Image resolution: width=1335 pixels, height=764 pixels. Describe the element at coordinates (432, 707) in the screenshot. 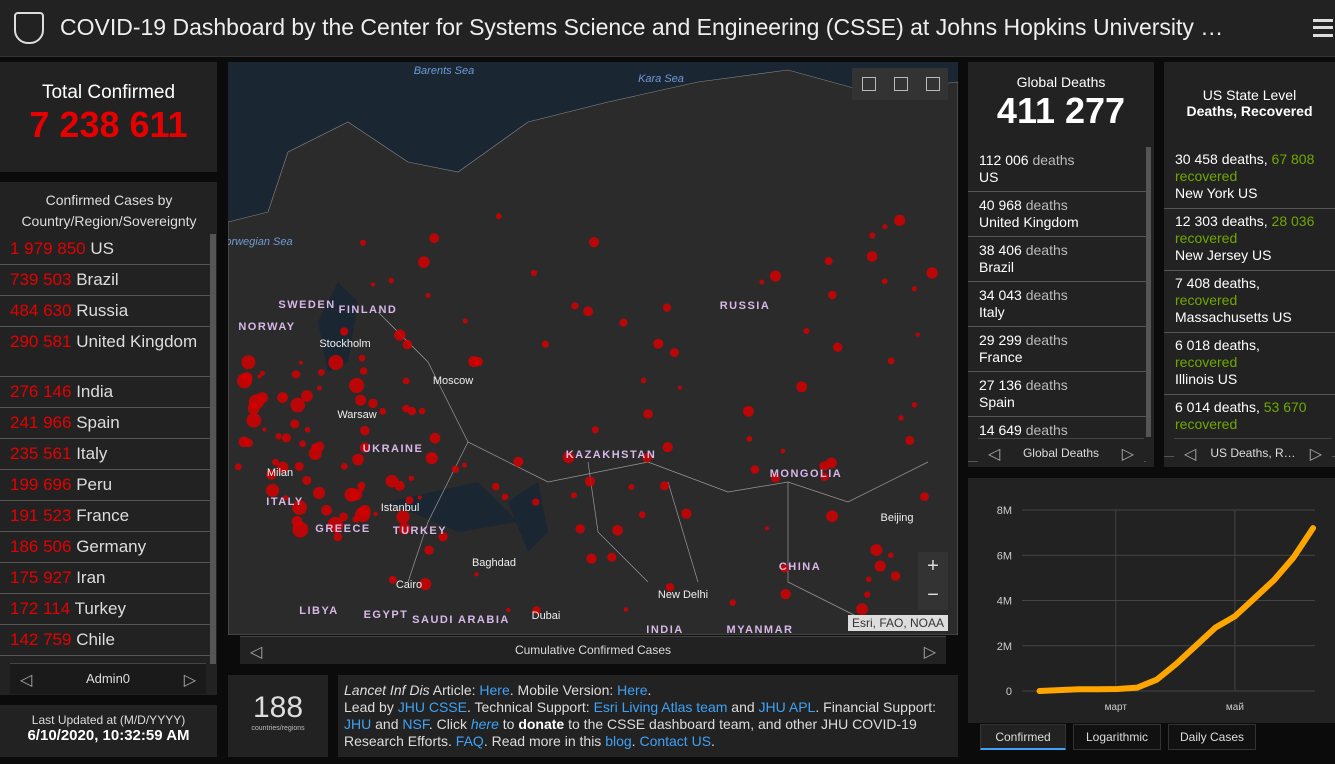

I see `info-link: JHU CSSE` at that location.